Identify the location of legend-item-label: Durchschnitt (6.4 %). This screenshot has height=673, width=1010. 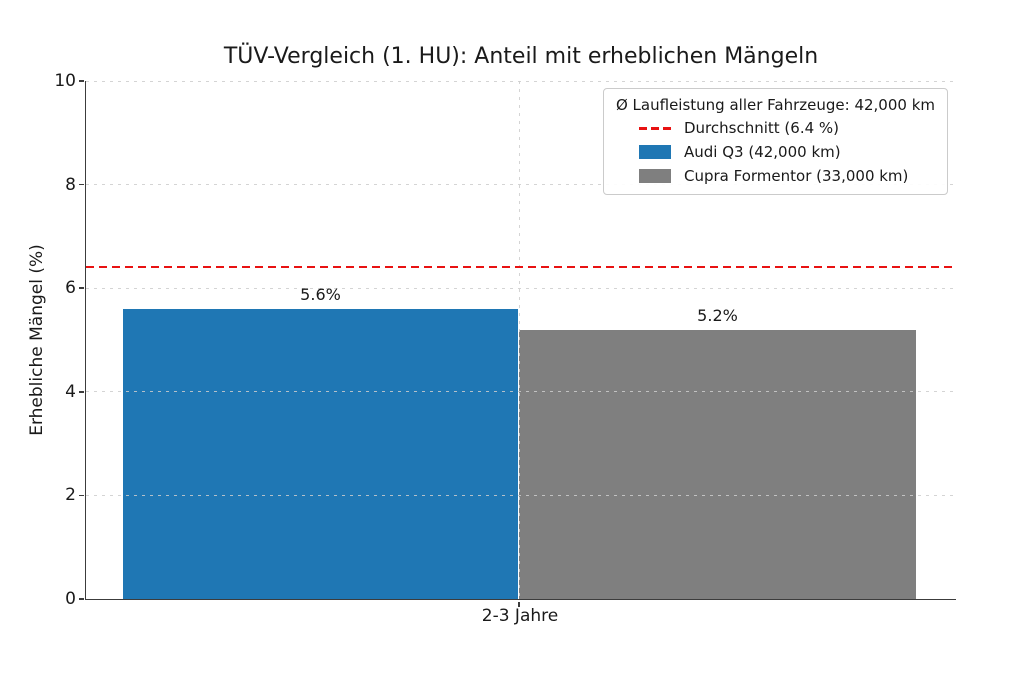
(762, 128).